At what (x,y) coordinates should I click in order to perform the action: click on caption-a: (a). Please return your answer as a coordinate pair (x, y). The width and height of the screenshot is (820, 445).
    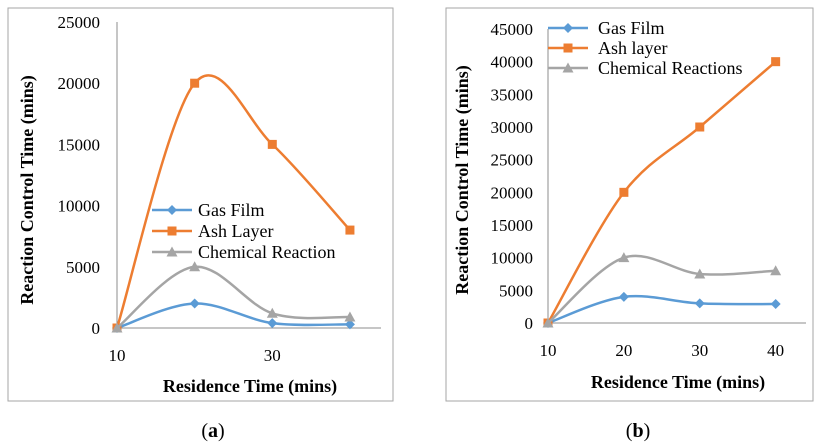
    Looking at the image, I should click on (212, 431).